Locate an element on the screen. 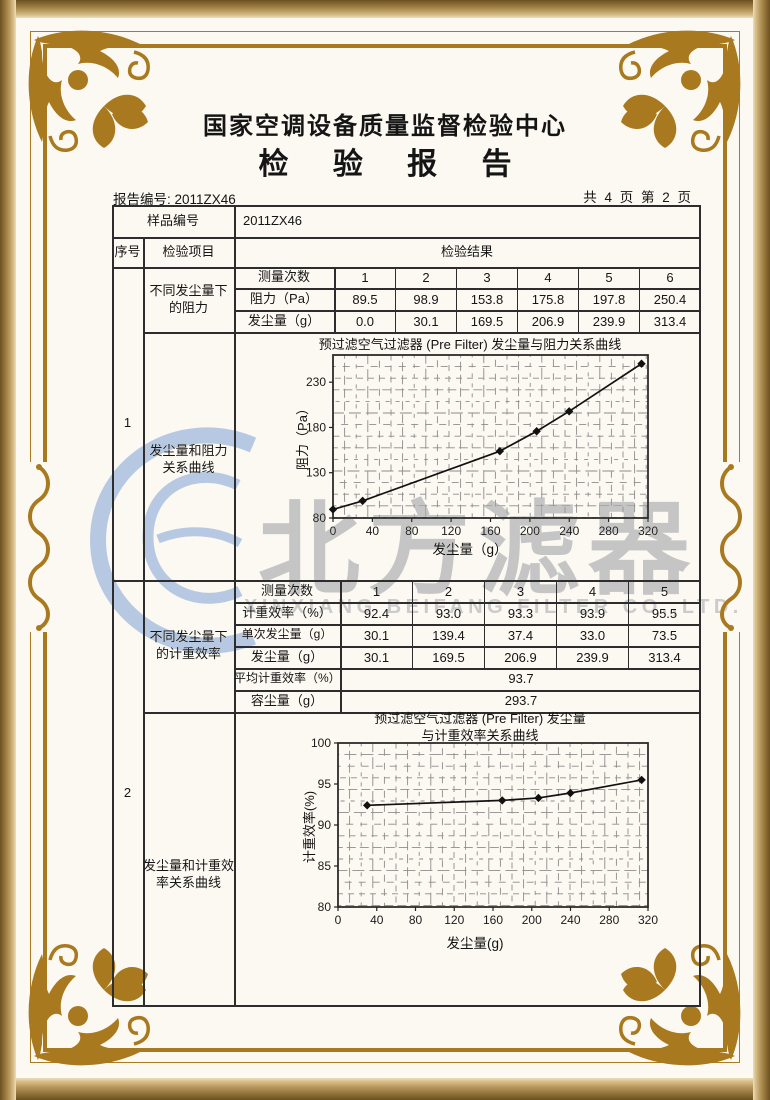 This screenshot has height=1100, width=770. svg-text: 85 is located at coordinates (325, 866).